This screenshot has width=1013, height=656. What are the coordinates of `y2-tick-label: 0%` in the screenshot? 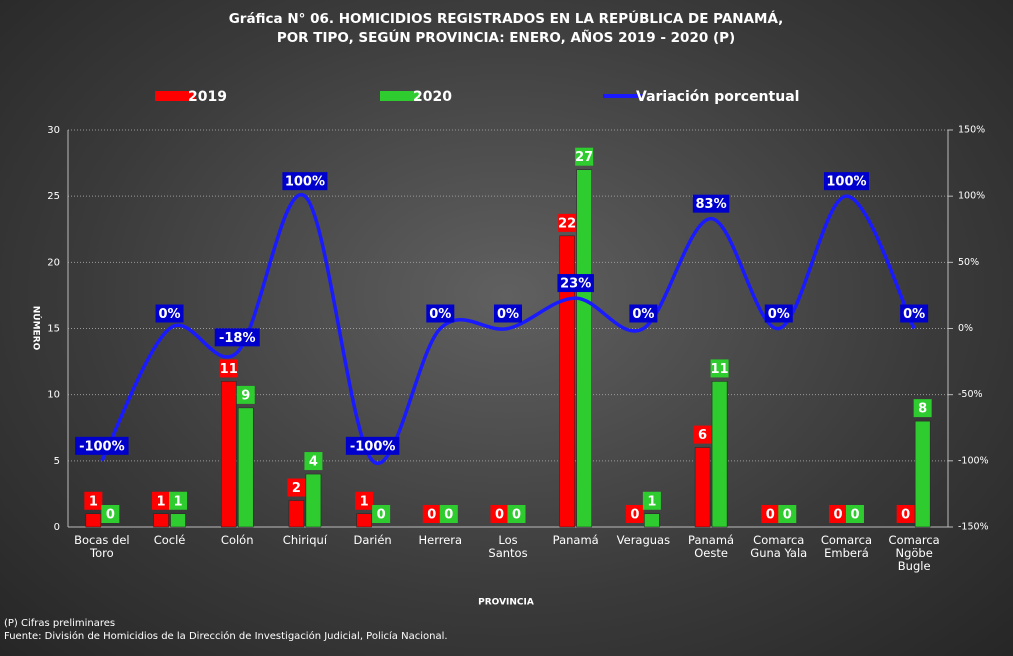 It's located at (965, 328).